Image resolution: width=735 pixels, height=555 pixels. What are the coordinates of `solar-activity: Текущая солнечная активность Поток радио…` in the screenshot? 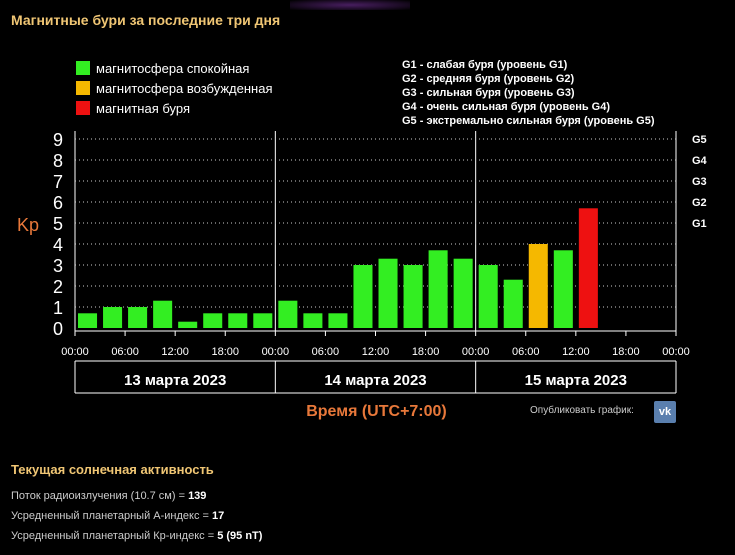 It's located at (136, 504).